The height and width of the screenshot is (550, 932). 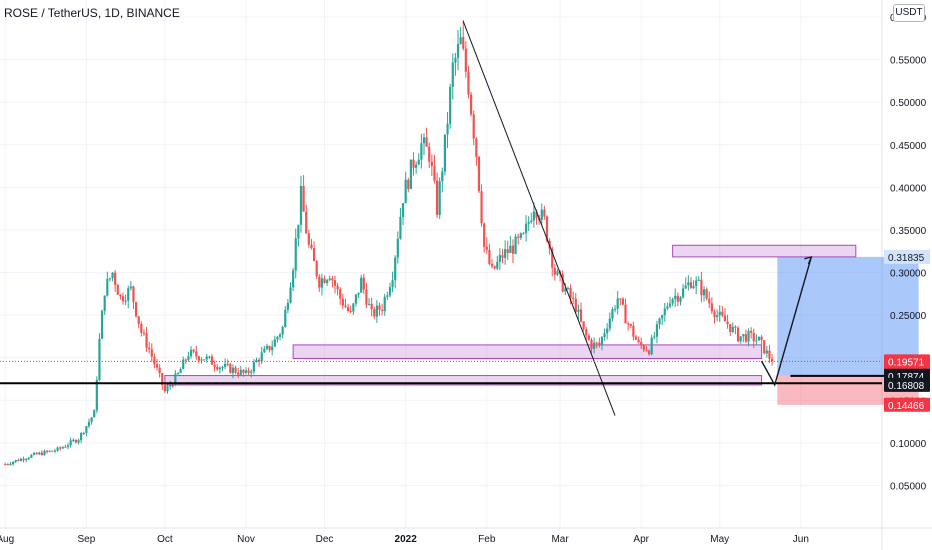 I want to click on y-tick-label: 0.10000, so click(x=908, y=444).